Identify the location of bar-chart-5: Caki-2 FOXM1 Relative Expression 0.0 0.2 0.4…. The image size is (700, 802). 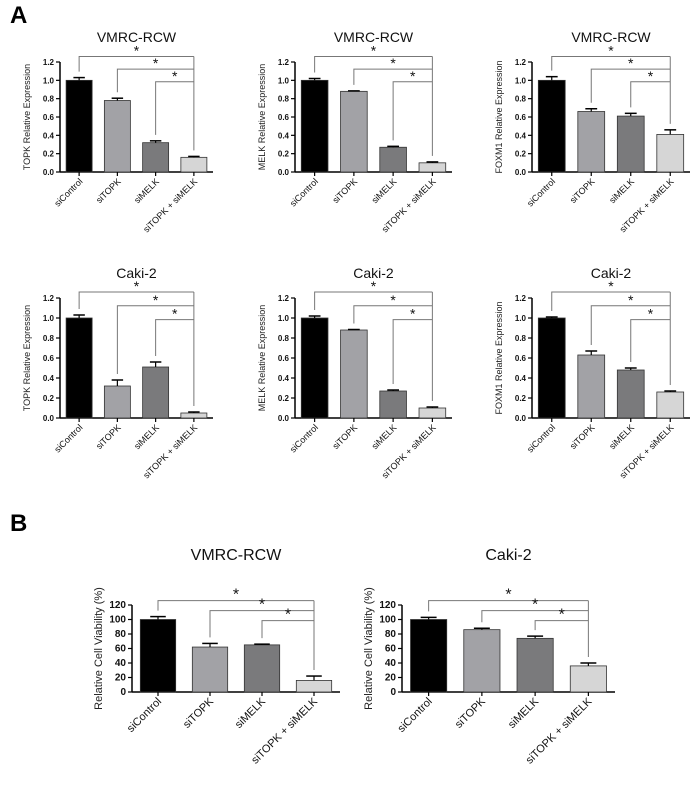
(592, 372).